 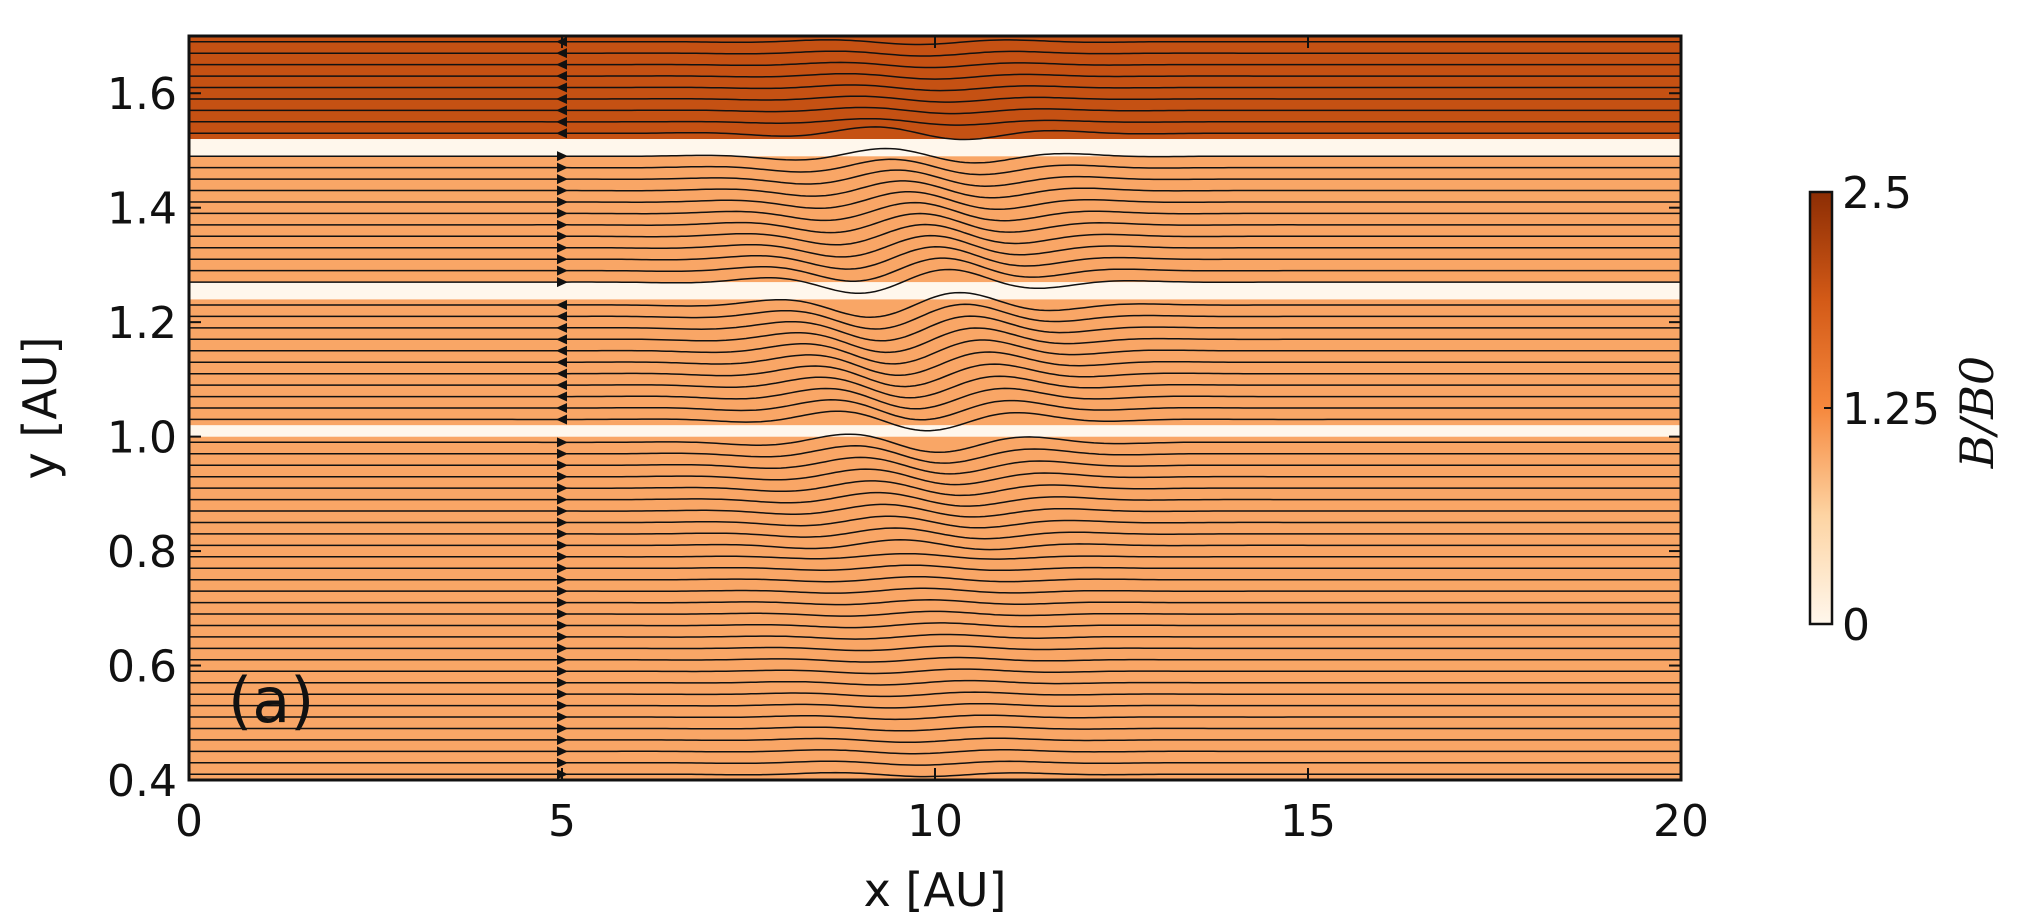 I want to click on y-tick-label: 1.4, so click(x=142, y=209).